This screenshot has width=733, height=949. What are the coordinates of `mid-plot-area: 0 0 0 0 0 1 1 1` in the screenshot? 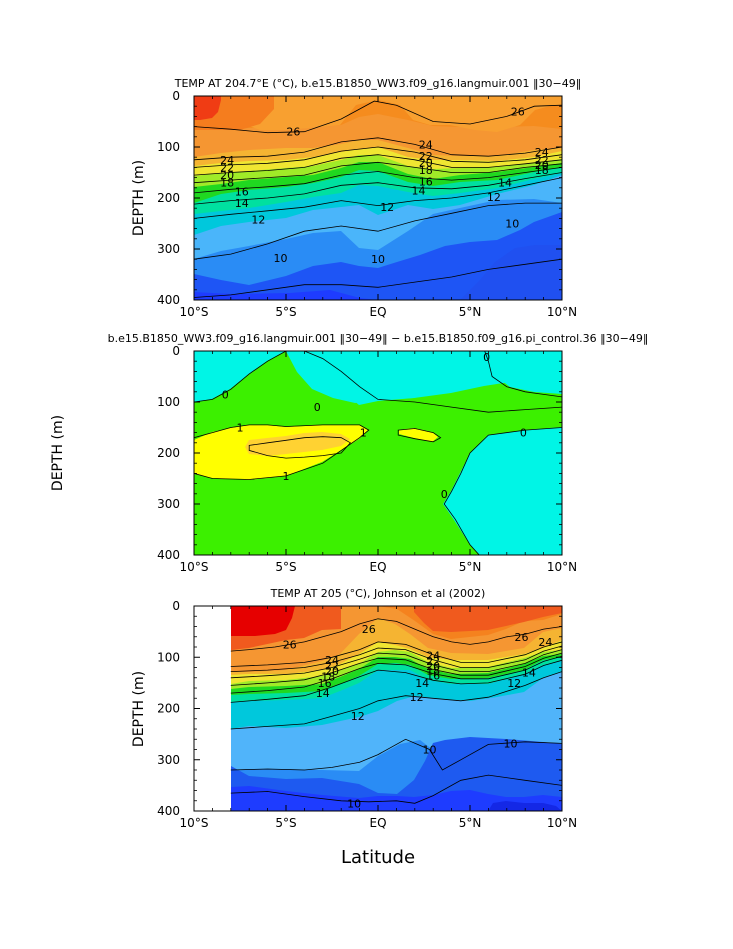 It's located at (378, 453).